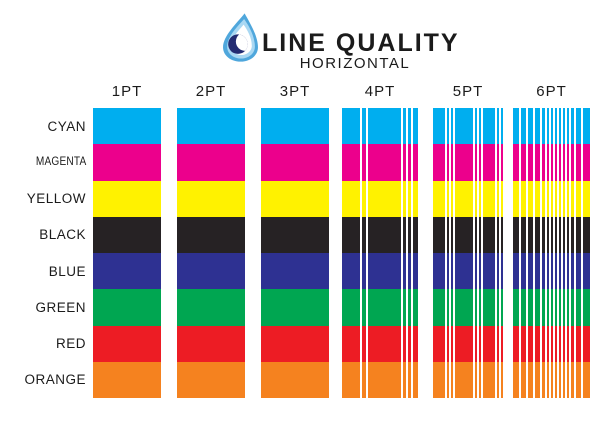 The width and height of the screenshot is (606, 421). What do you see at coordinates (211, 162) in the screenshot?
I see `color-cell-magenta-2pt` at bounding box center [211, 162].